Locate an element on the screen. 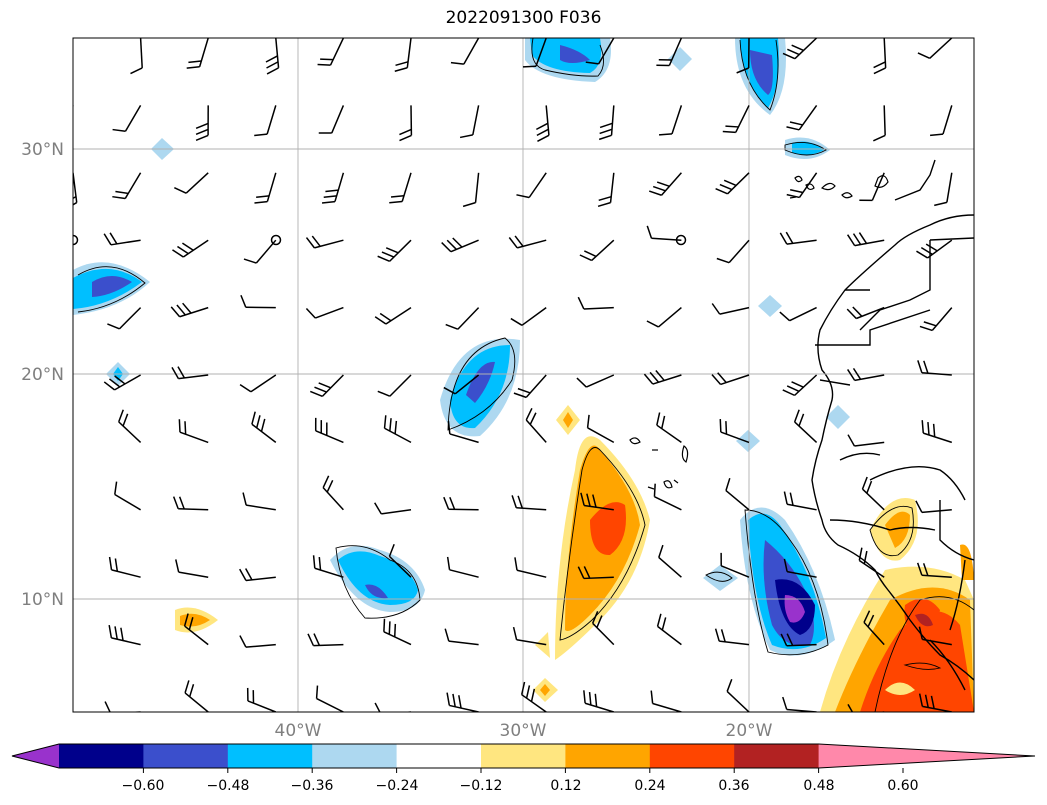 This screenshot has height=805, width=1047. lon-tick-label: 40°W is located at coordinates (298, 731).